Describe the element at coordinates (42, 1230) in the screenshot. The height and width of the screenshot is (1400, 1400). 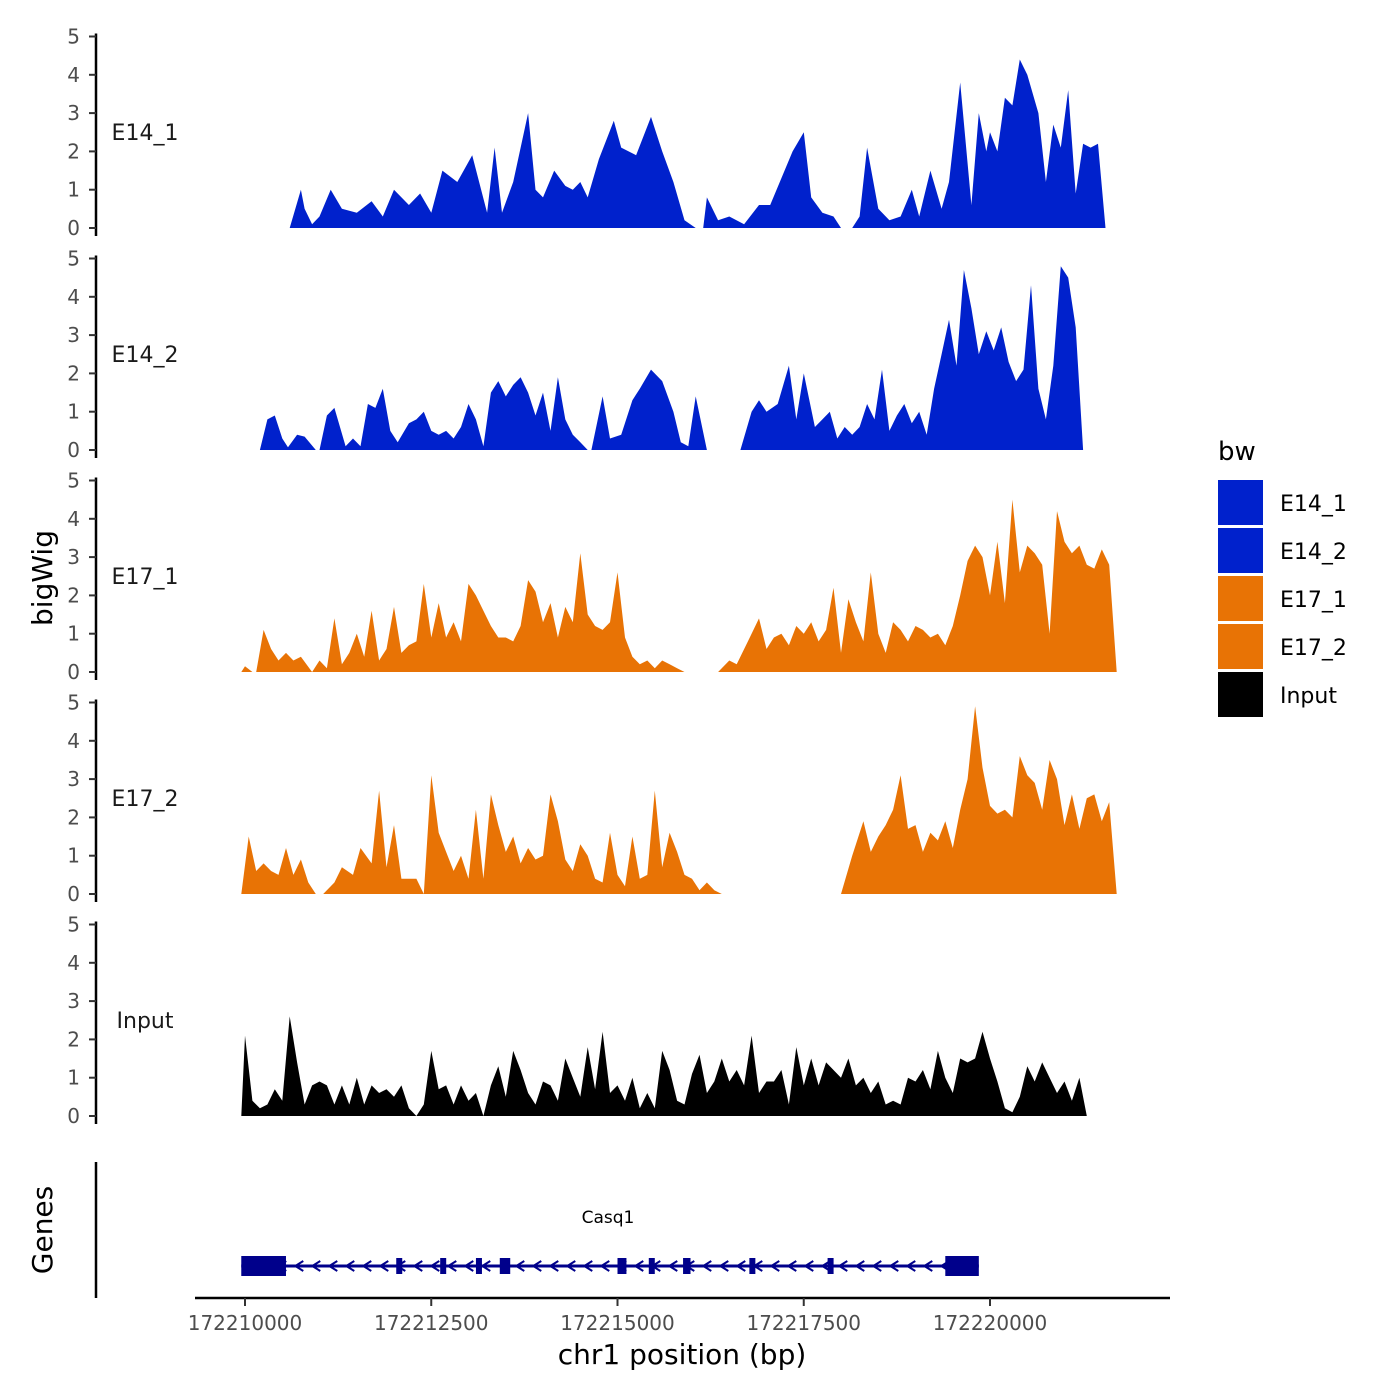
I see `genes-axis-title: Genes` at that location.